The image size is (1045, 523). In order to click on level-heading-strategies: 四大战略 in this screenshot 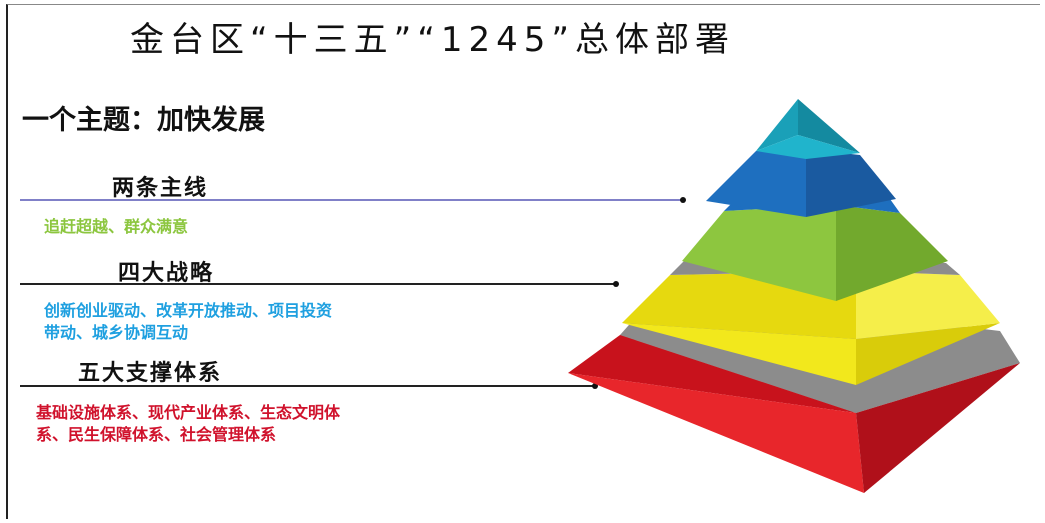, I will do `click(166, 273)`.